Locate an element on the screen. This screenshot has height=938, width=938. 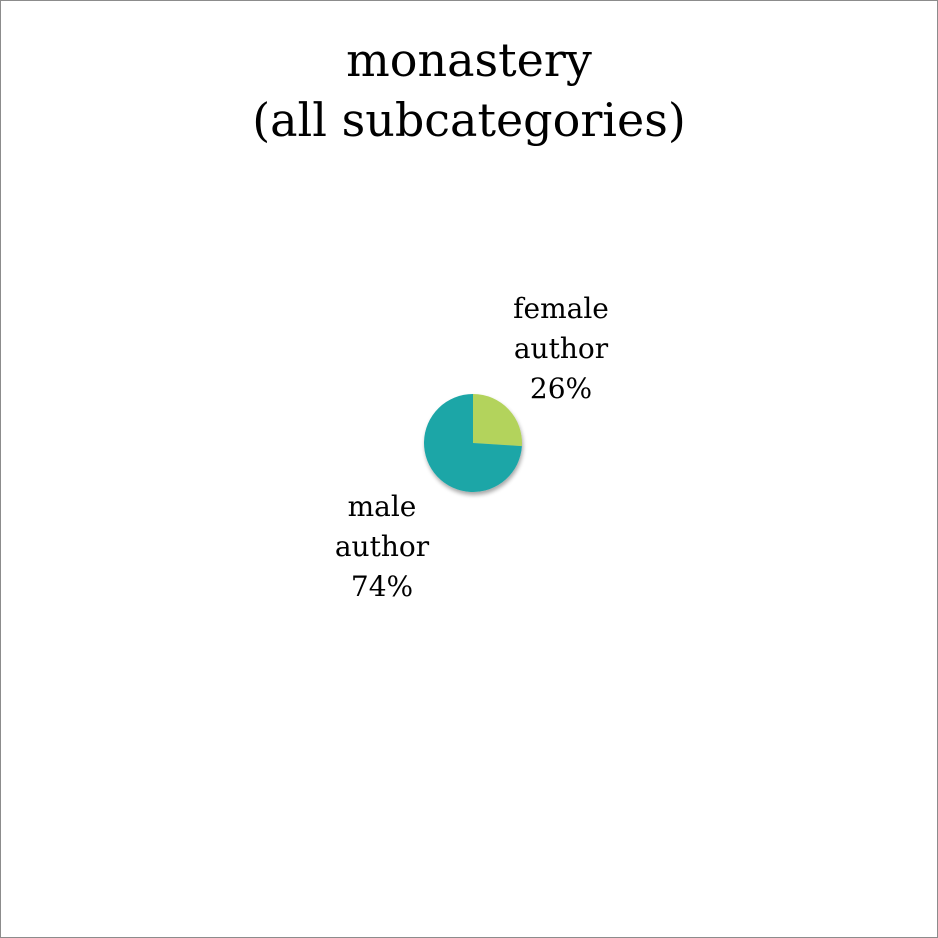
pie-slice-male-author is located at coordinates (473, 443).